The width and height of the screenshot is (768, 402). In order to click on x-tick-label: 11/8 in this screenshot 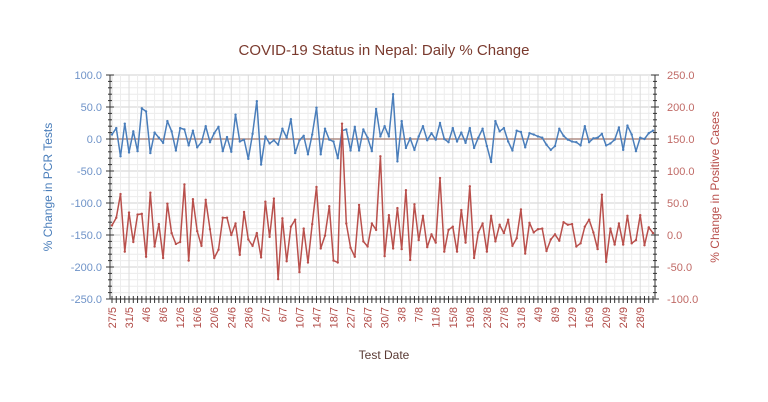, I will do `click(437, 317)`.